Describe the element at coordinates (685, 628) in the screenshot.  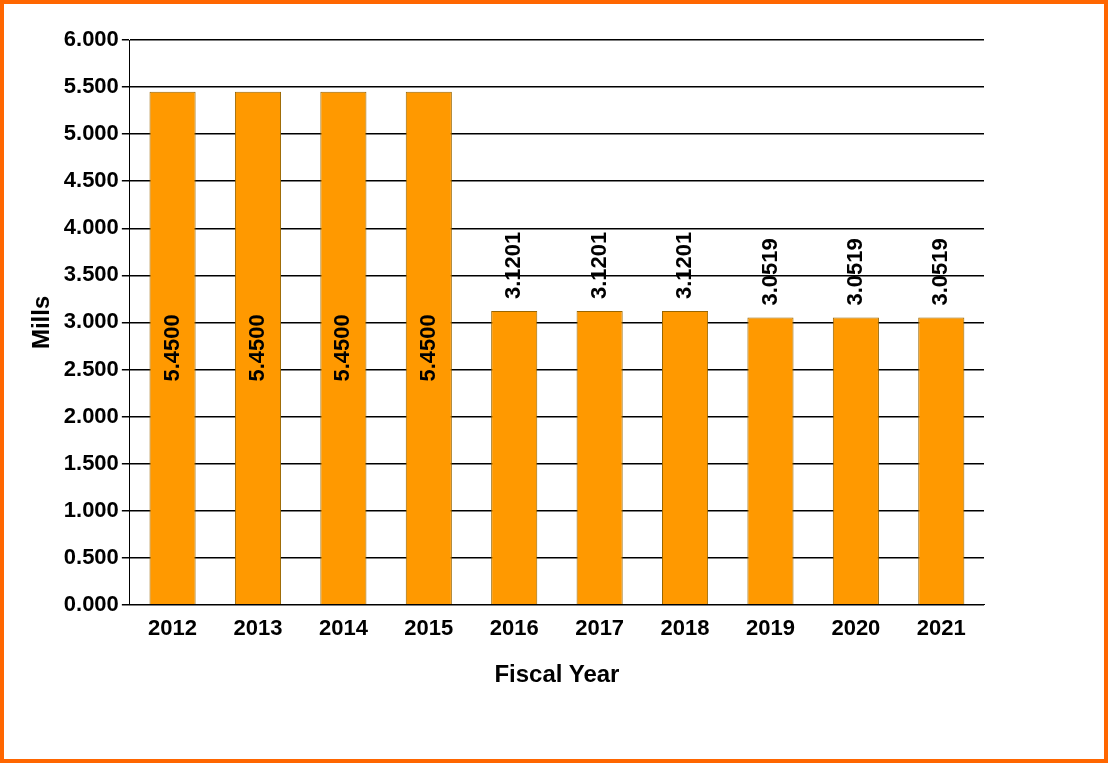
I see `x-tick-label: 2018` at that location.